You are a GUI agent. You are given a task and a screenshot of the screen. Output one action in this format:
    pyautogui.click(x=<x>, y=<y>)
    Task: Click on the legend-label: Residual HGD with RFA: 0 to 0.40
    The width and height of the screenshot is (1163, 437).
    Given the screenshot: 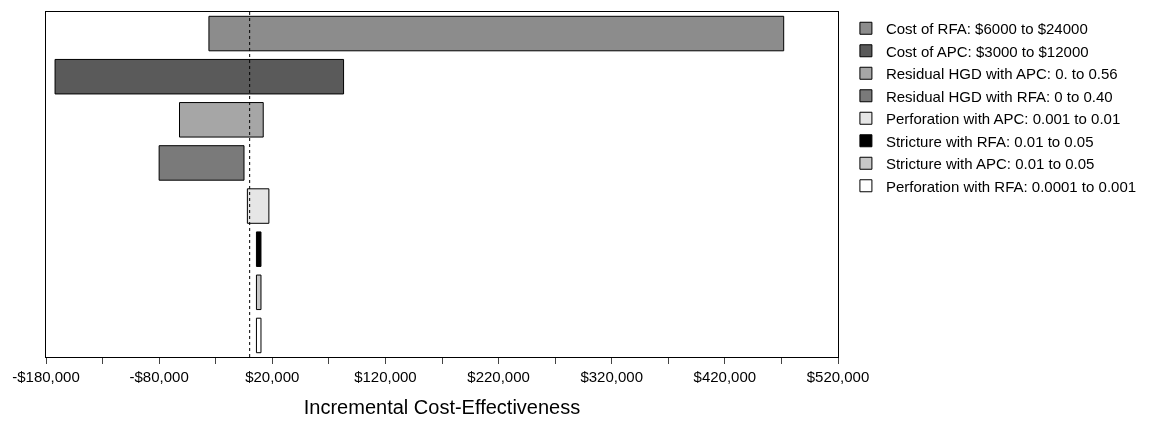 What is the action you would take?
    pyautogui.click(x=999, y=96)
    